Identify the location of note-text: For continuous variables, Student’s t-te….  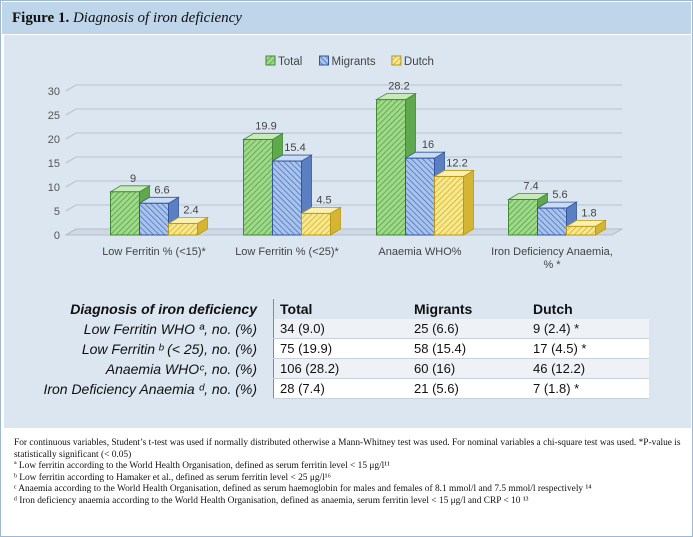
(347, 449).